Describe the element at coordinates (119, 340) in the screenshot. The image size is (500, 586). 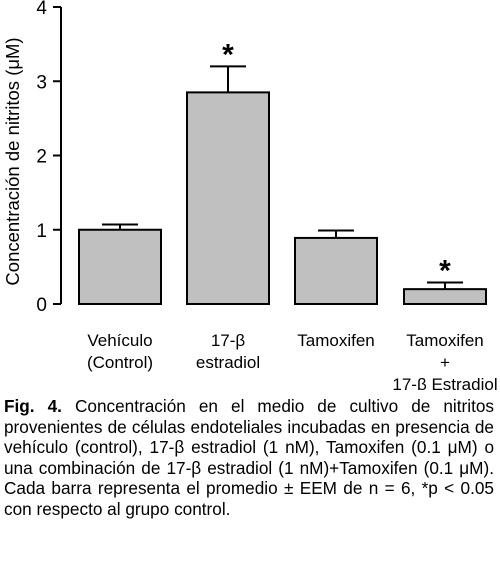
I see `category-label-0-0: Vehículo` at that location.